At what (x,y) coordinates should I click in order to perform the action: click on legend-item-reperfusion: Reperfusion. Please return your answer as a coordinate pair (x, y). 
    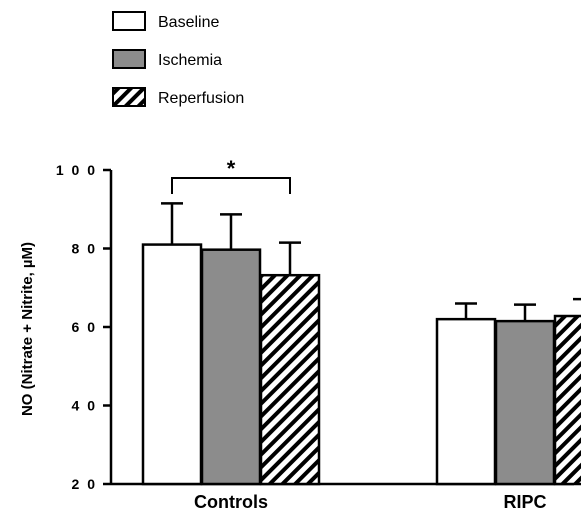
    Looking at the image, I should click on (178, 97).